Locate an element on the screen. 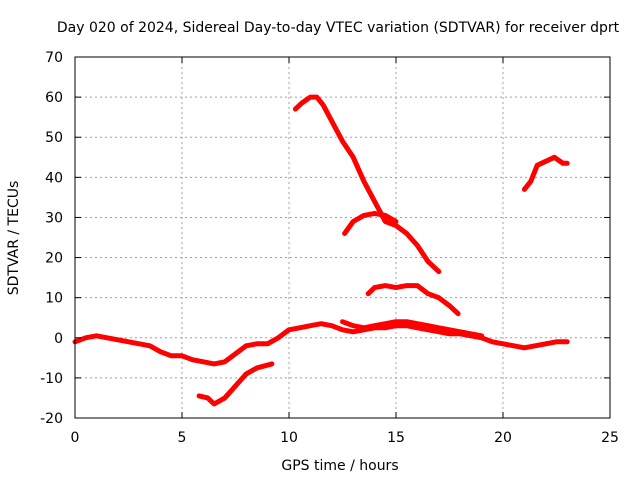  y-tick-label: 20 is located at coordinates (54, 259).